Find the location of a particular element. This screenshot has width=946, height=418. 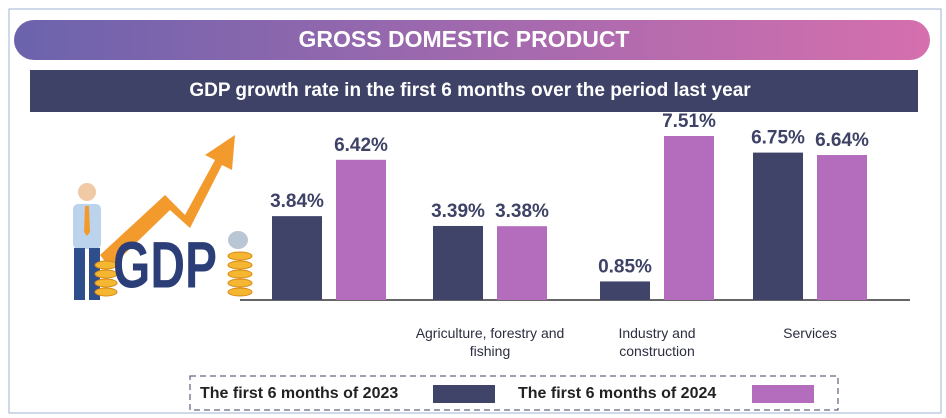

illustration-text: GDP is located at coordinates (165, 264).